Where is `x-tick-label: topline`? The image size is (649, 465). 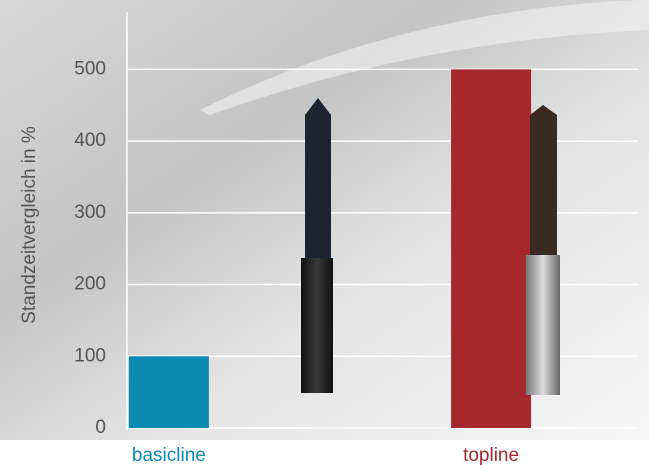
x-tick-label: topline is located at coordinates (491, 455).